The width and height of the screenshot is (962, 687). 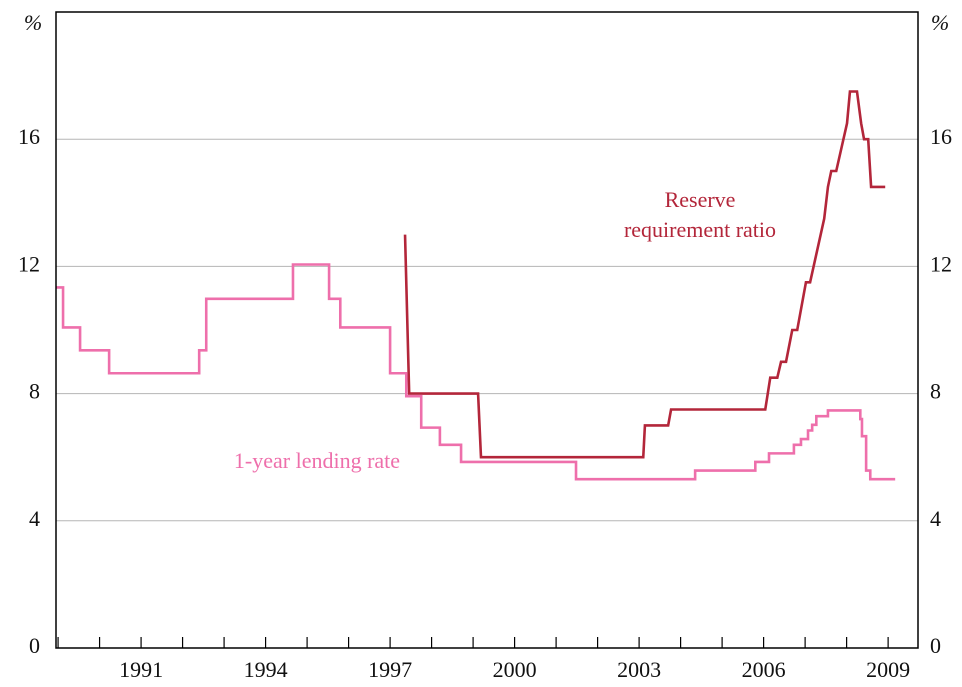 I want to click on y-tick-label: 8, so click(x=34, y=391).